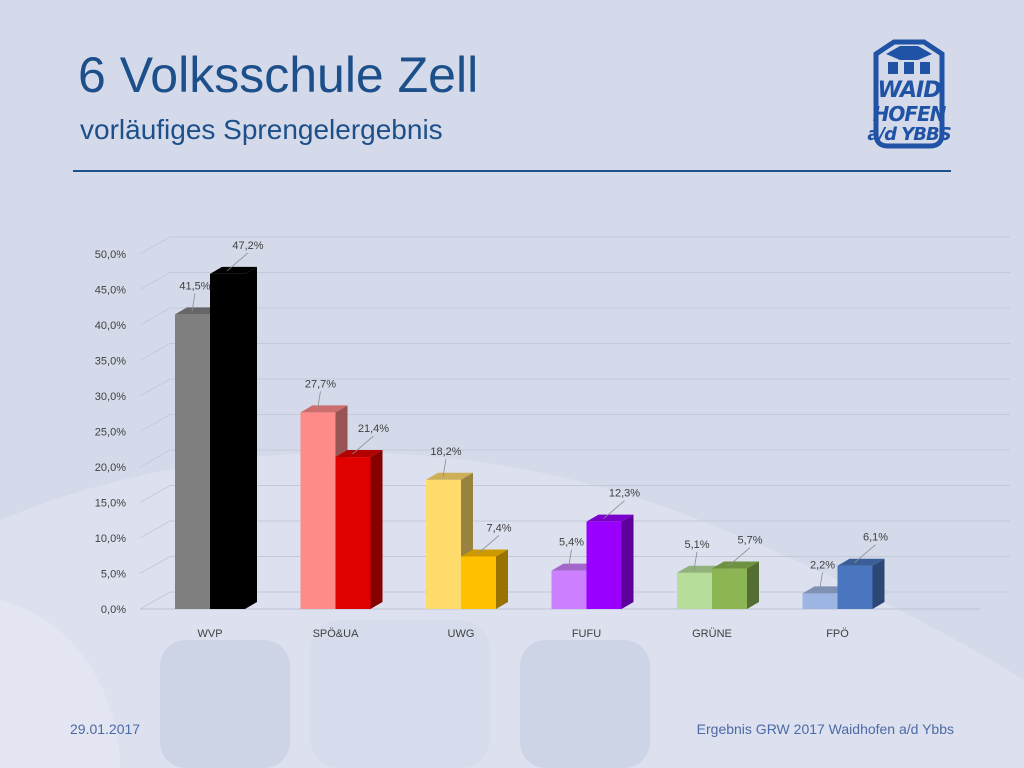 The width and height of the screenshot is (1024, 768). Describe the element at coordinates (571, 543) in the screenshot. I see `data-label: 5,4%` at that location.